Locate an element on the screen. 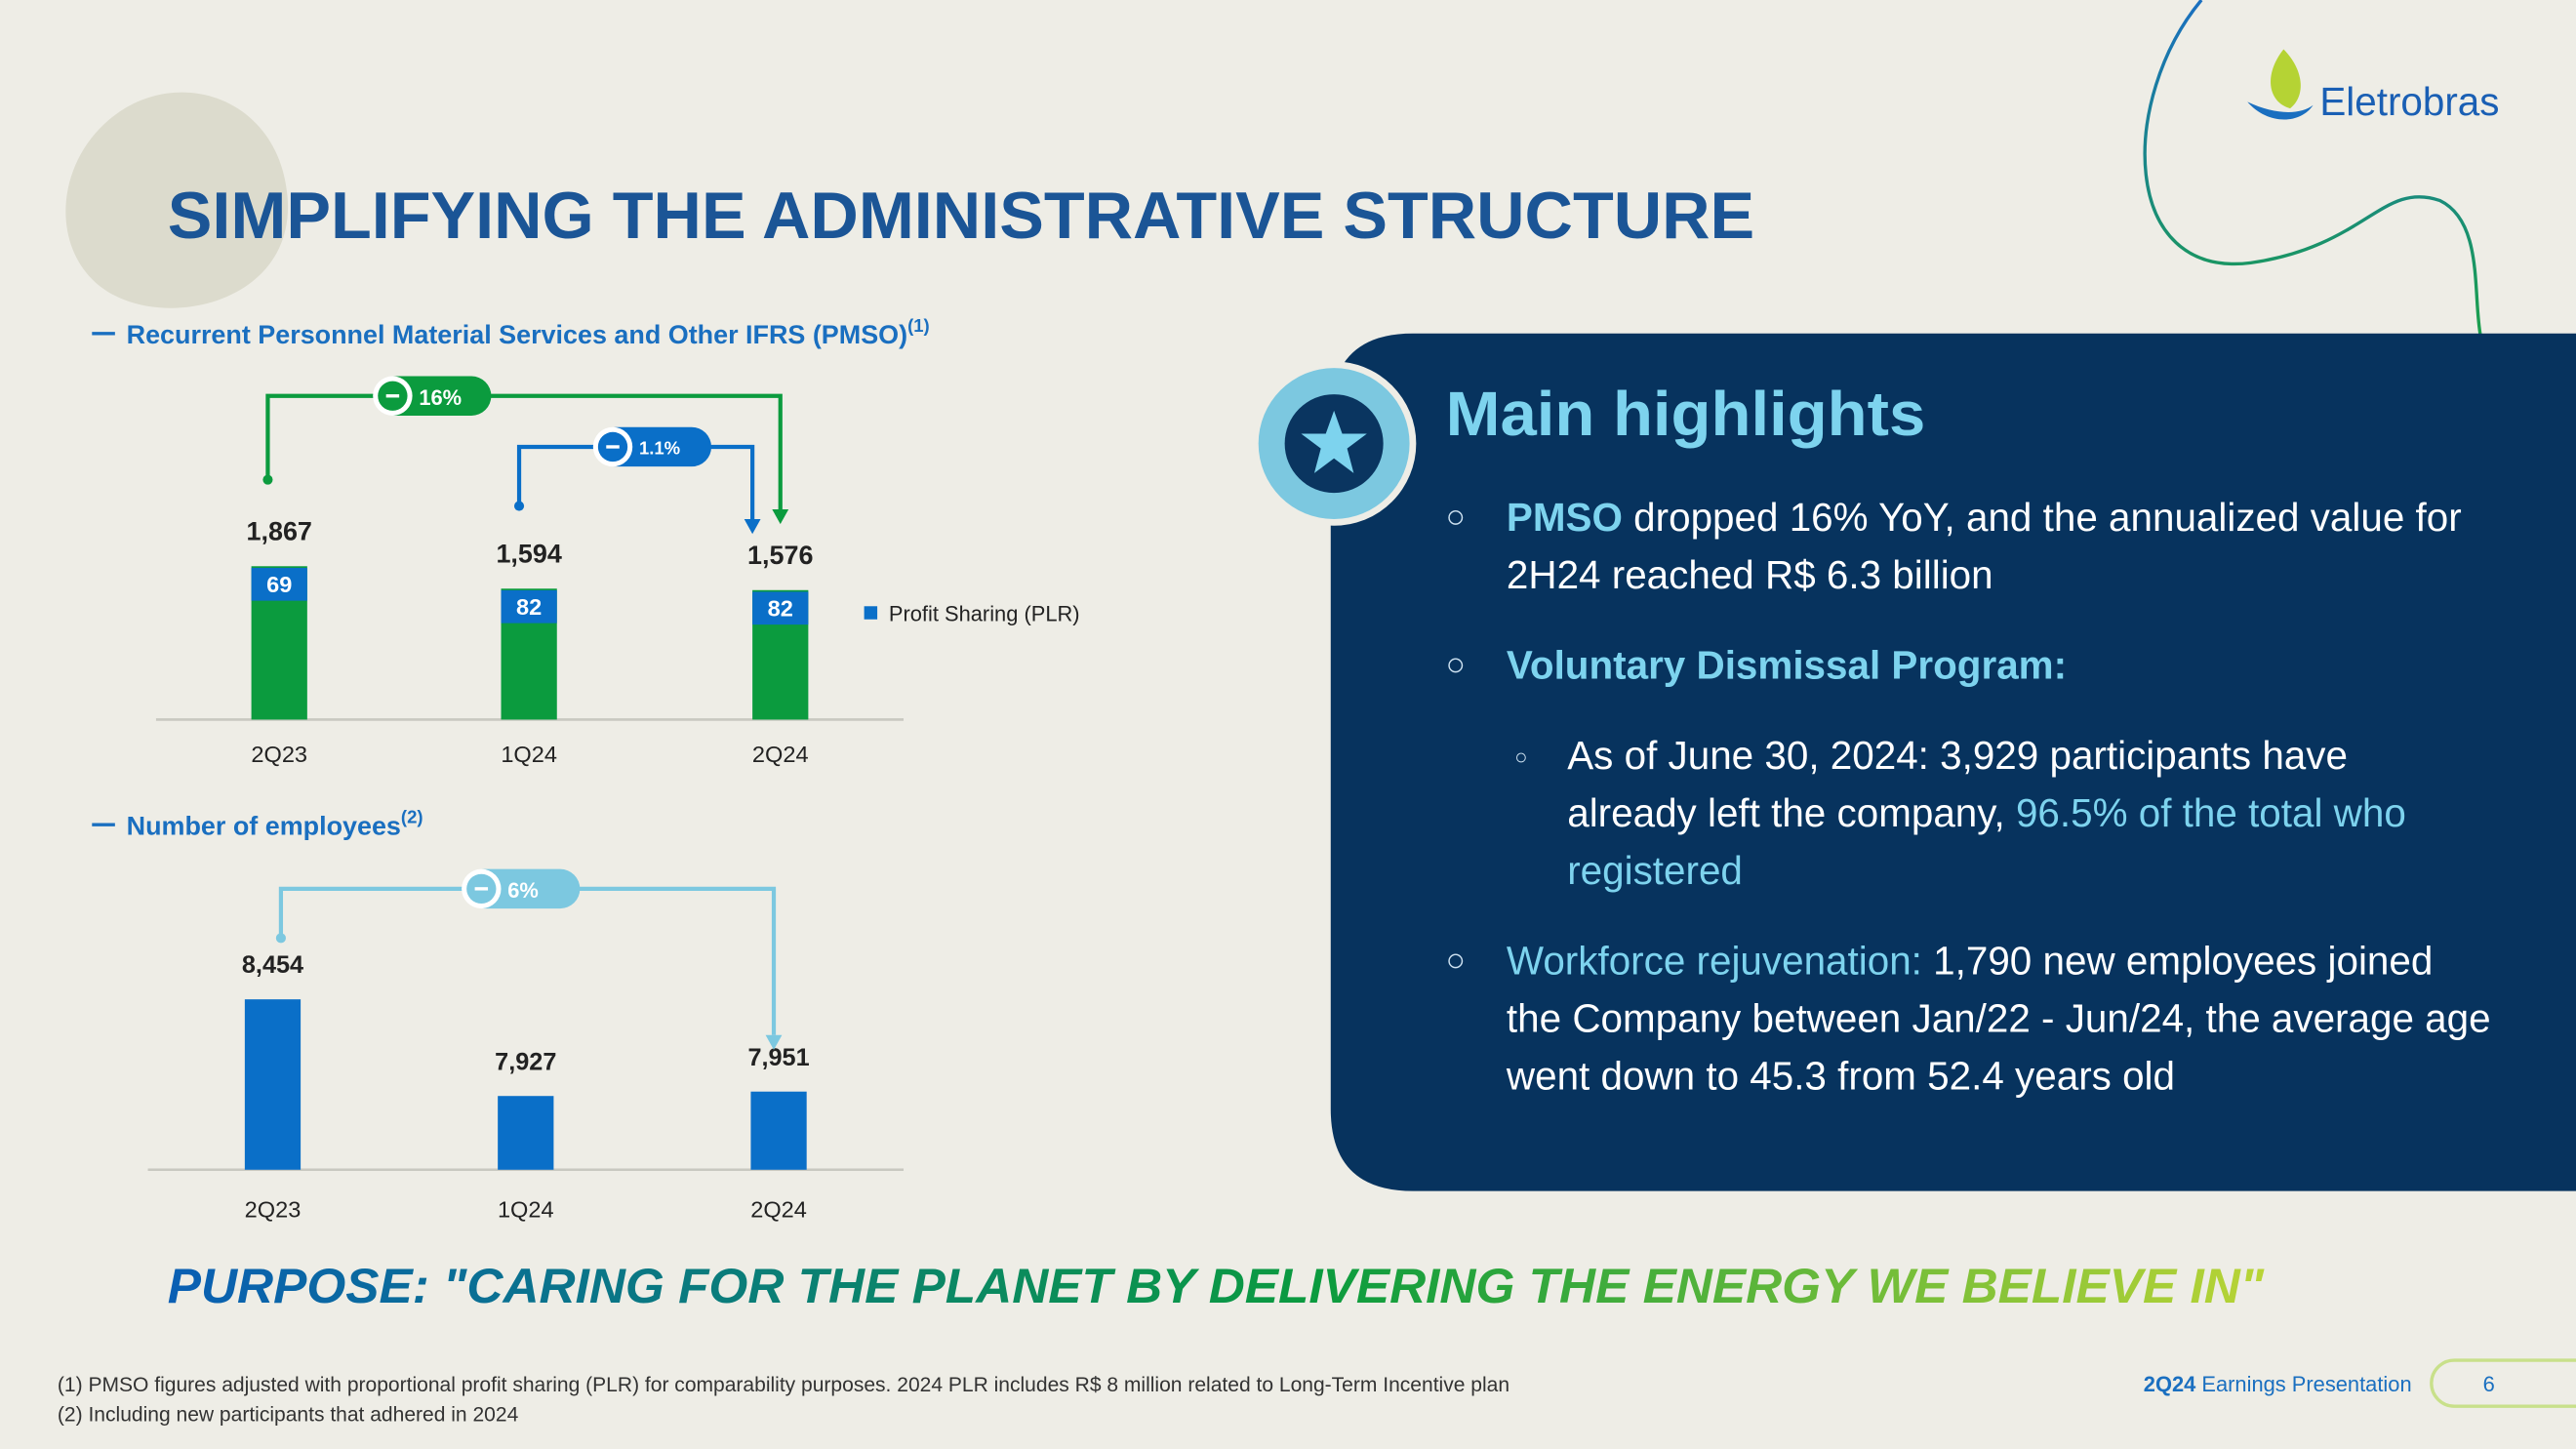  value-label: 7,951 is located at coordinates (778, 1057).